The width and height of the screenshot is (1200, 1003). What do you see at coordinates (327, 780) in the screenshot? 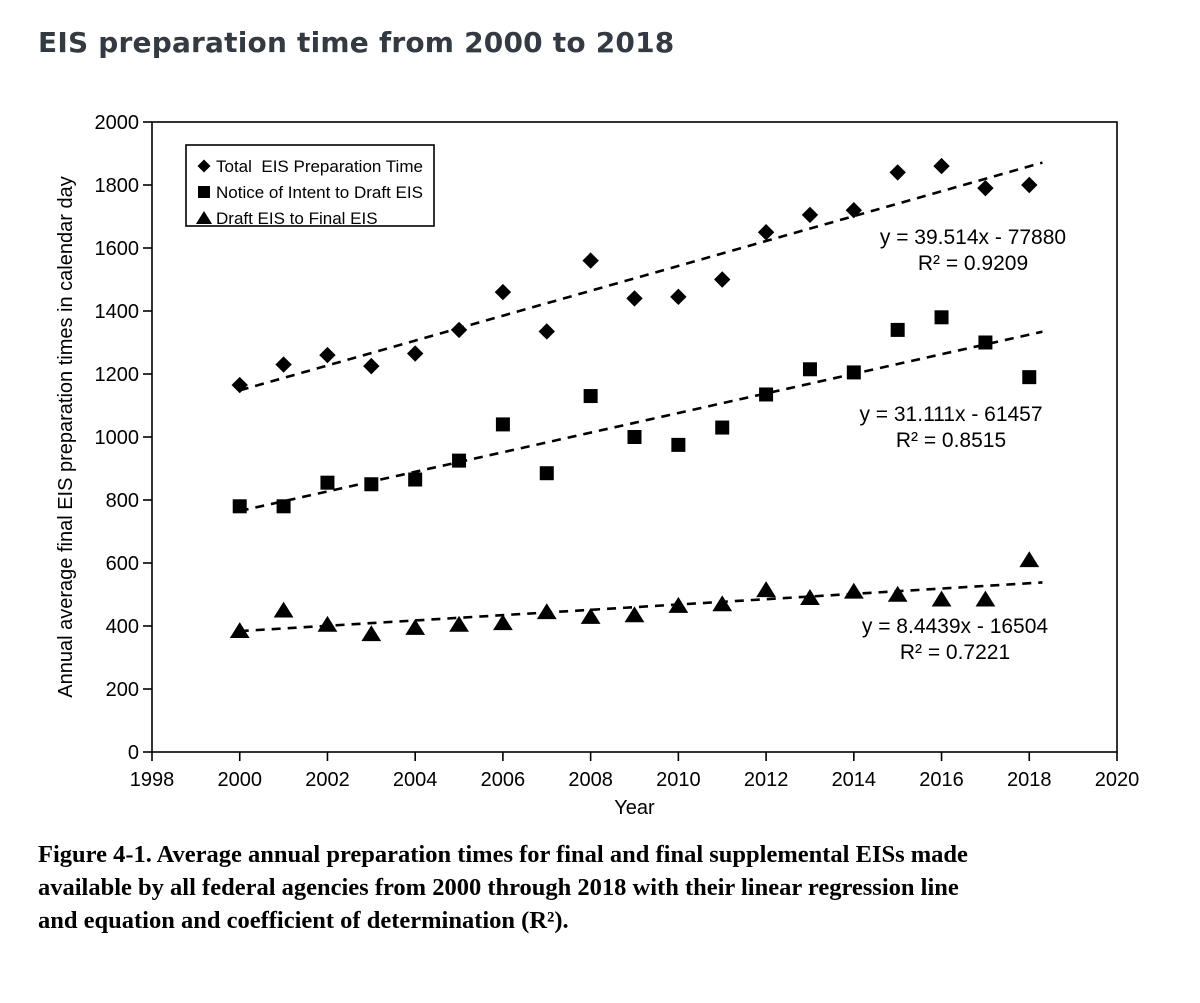
I see `x-axis-tick-label: 2002` at bounding box center [327, 780].